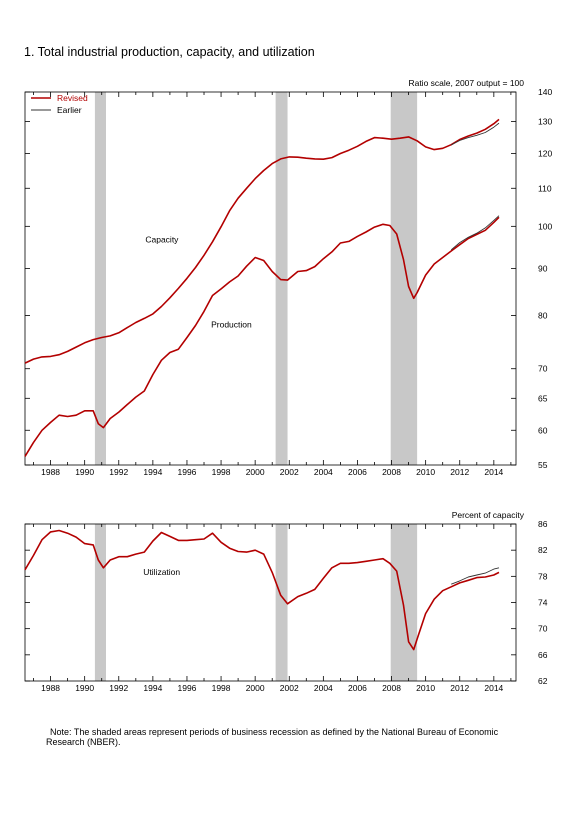 This screenshot has width=585, height=815. Describe the element at coordinates (72, 98) in the screenshot. I see `legend-label-revised: Revised` at that location.